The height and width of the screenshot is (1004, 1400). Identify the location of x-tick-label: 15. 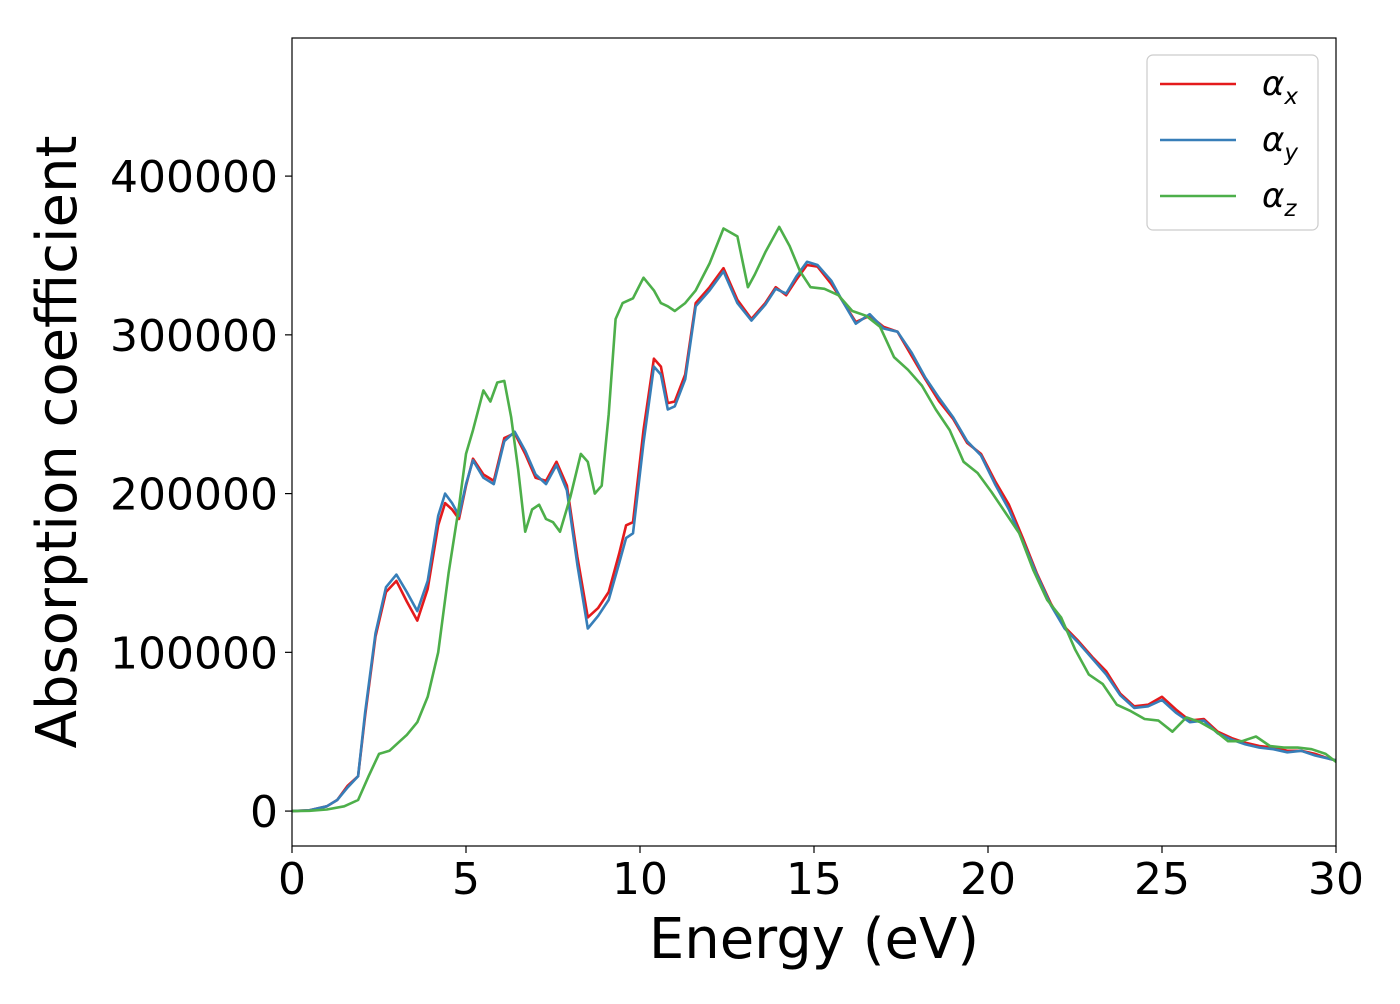
(814, 879).